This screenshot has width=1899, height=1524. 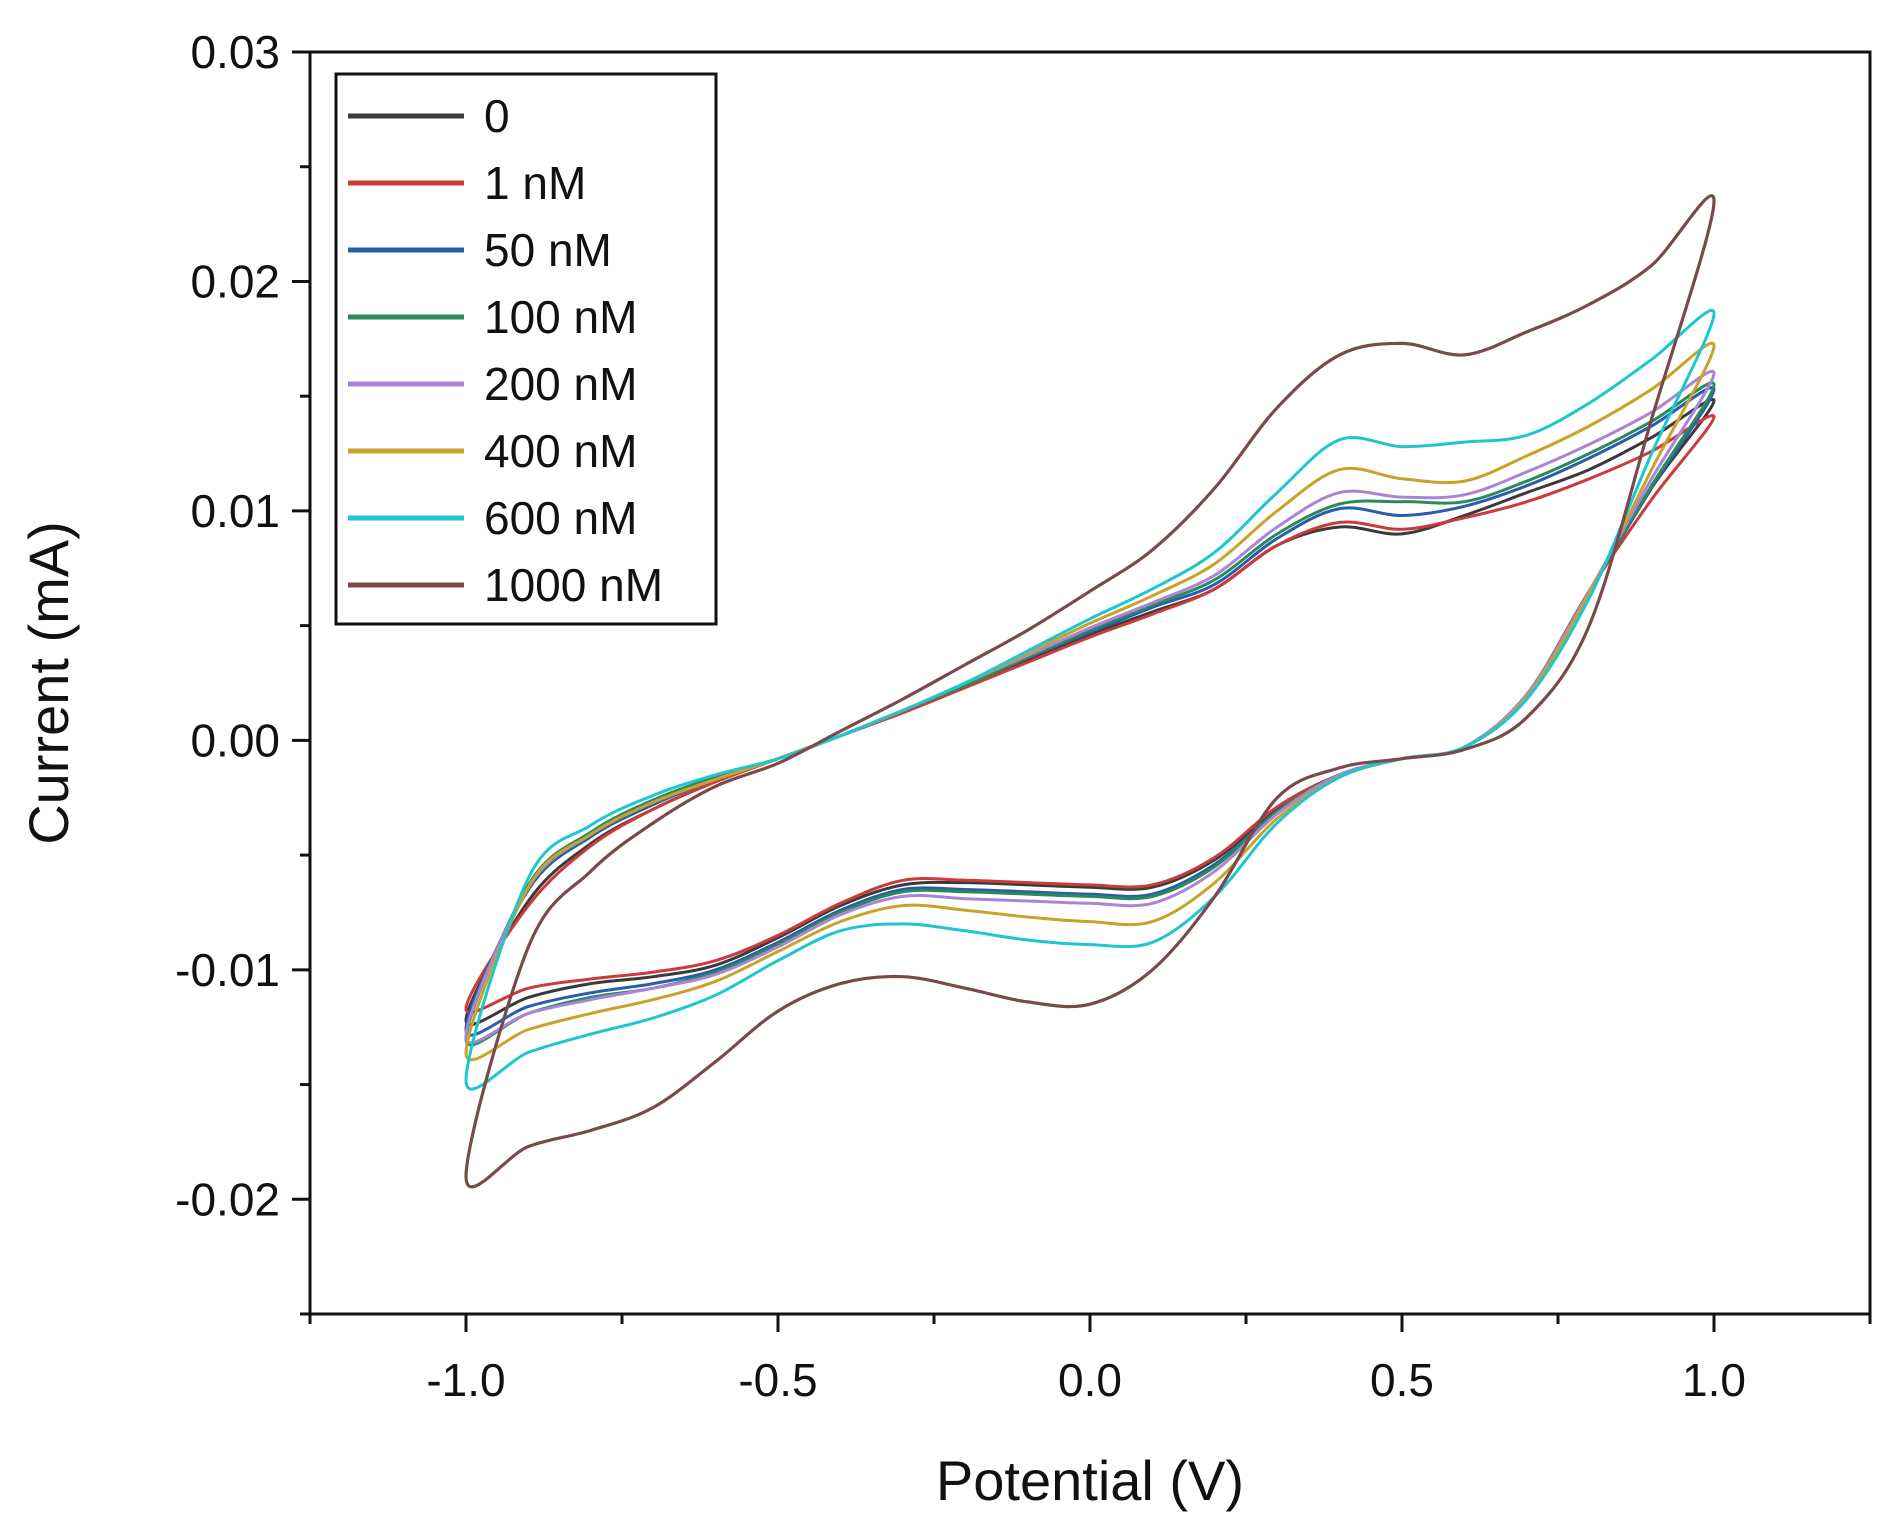 What do you see at coordinates (560, 384) in the screenshot?
I see `legend-label: 200 nM` at bounding box center [560, 384].